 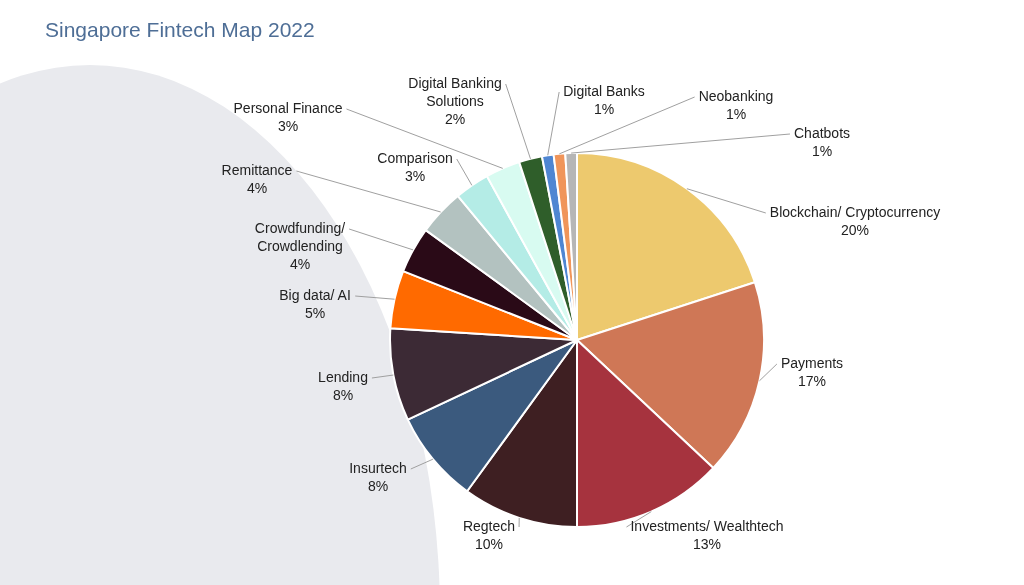 What do you see at coordinates (489, 525) in the screenshot?
I see `slice-label: Regtech` at bounding box center [489, 525].